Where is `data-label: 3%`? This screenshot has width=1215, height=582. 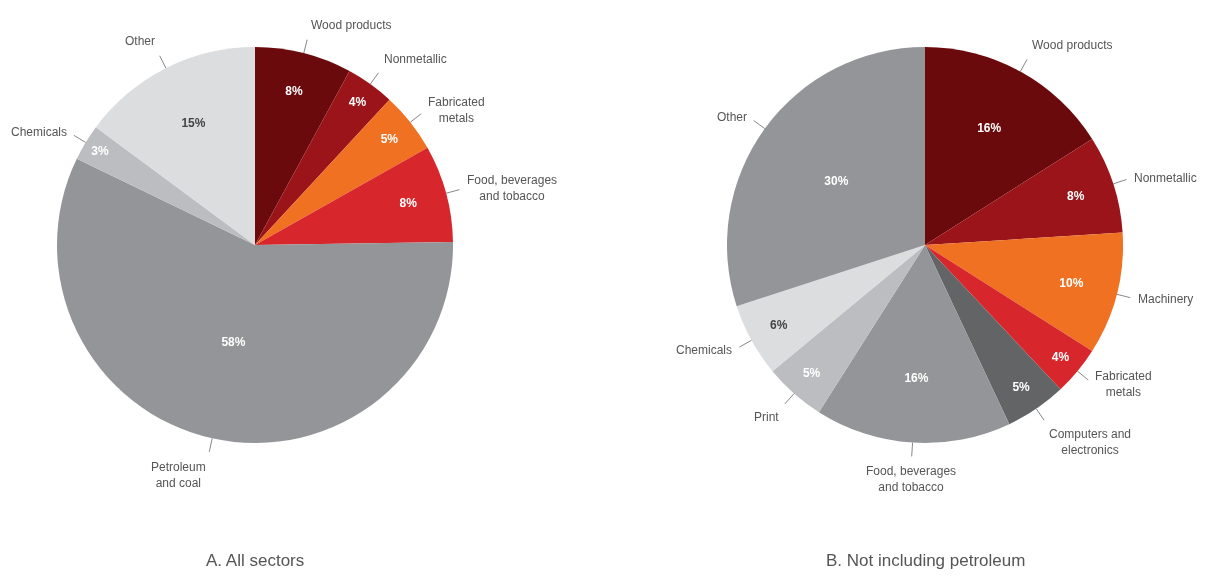 data-label: 3% is located at coordinates (100, 151).